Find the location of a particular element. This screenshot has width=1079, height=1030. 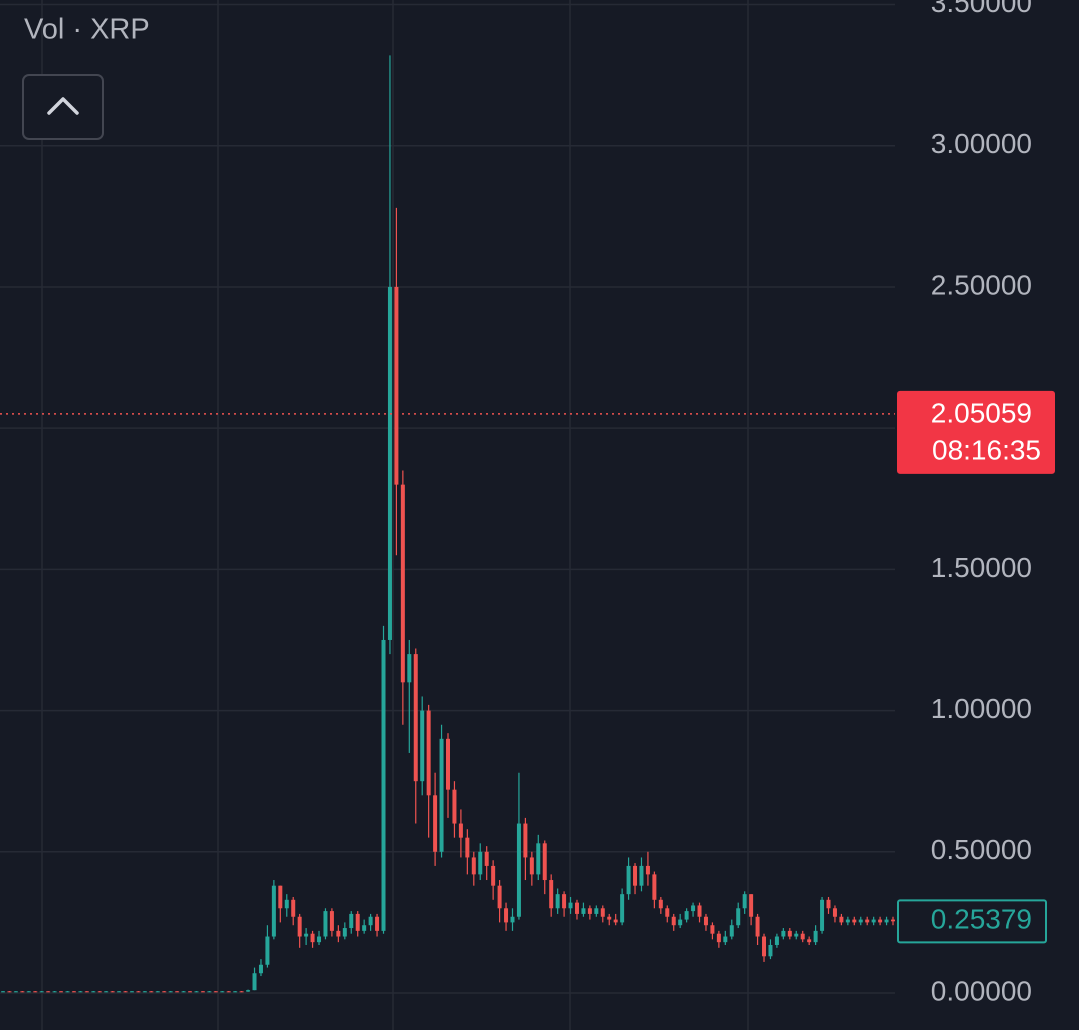

countdown-label: 08:16:35 is located at coordinates (986, 449).